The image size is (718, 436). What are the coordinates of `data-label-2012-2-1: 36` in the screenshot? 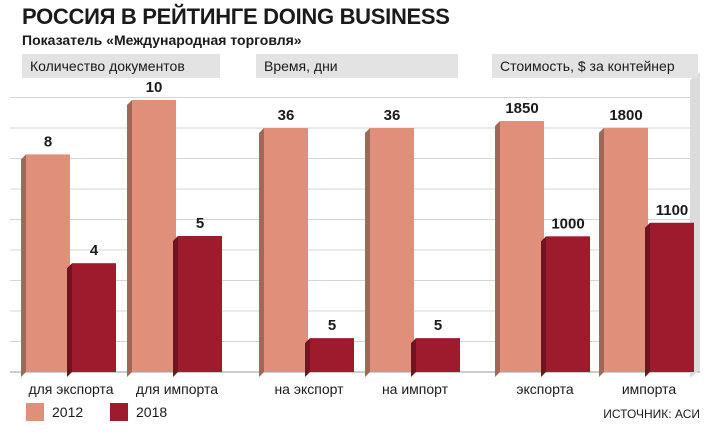 It's located at (286, 115).